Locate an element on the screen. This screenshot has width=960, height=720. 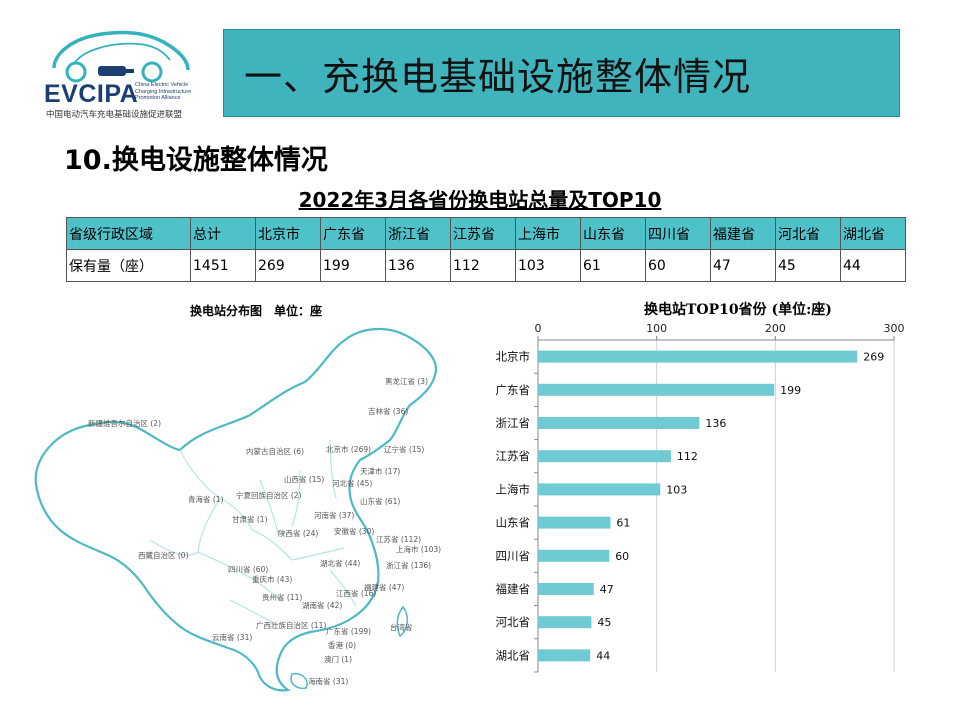
map-label: 青海省 (1) is located at coordinates (206, 499).